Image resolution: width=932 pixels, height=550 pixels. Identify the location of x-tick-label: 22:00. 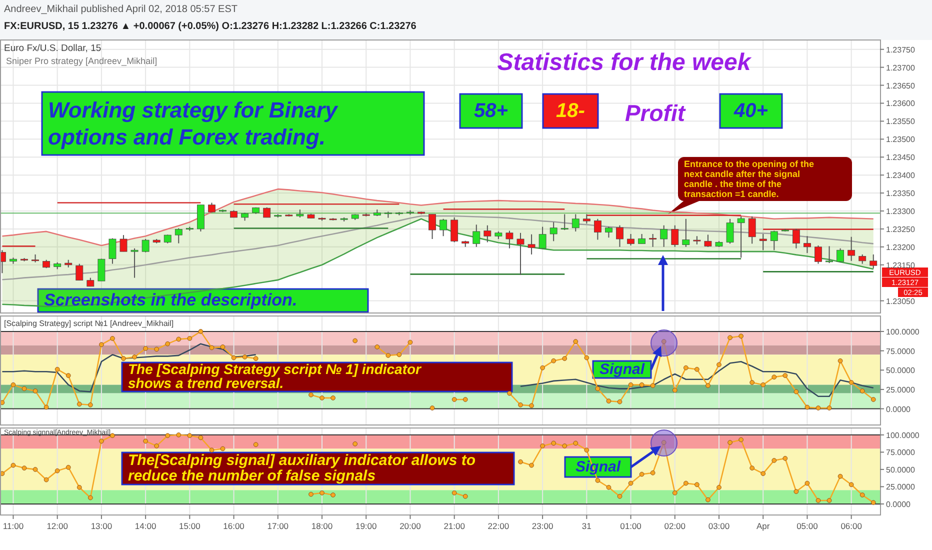
(499, 526).